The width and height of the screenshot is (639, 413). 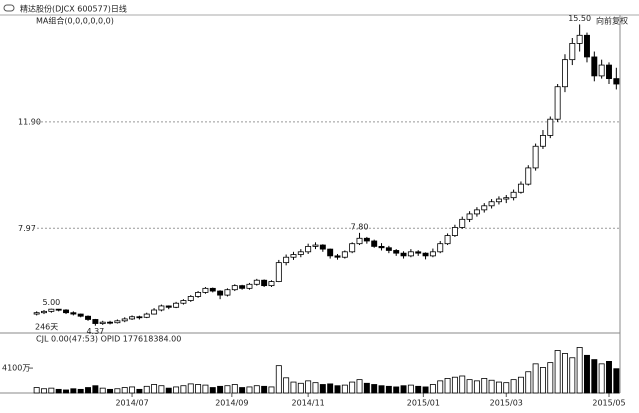 I want to click on y-tick-label: 7.97, so click(x=27, y=228).